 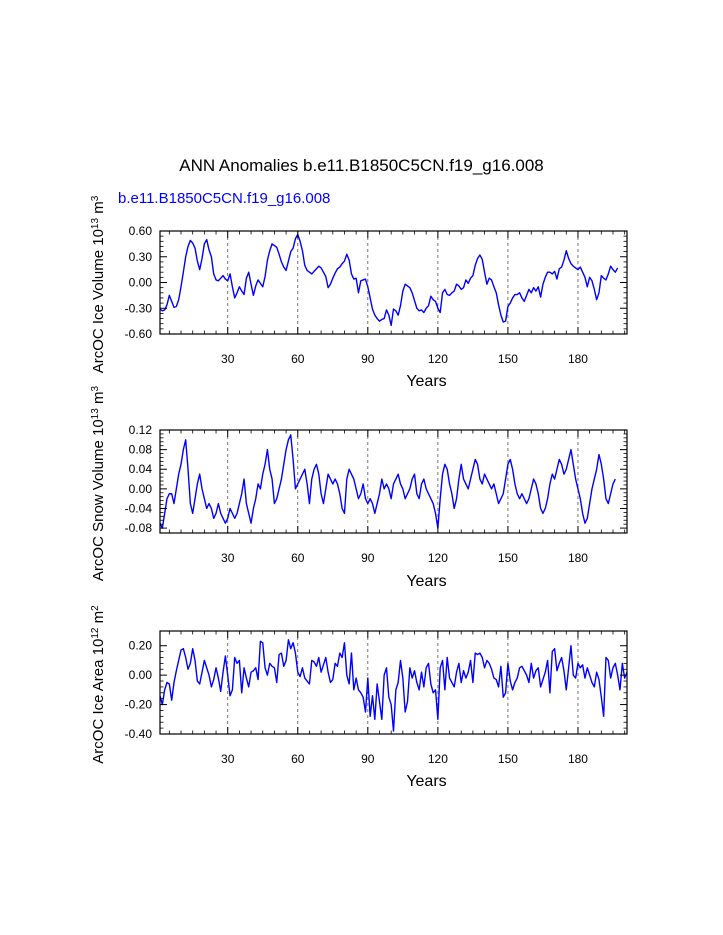 What do you see at coordinates (99, 284) in the screenshot?
I see `y-axis-label: ArcOC Ice Volume 1013 m3` at bounding box center [99, 284].